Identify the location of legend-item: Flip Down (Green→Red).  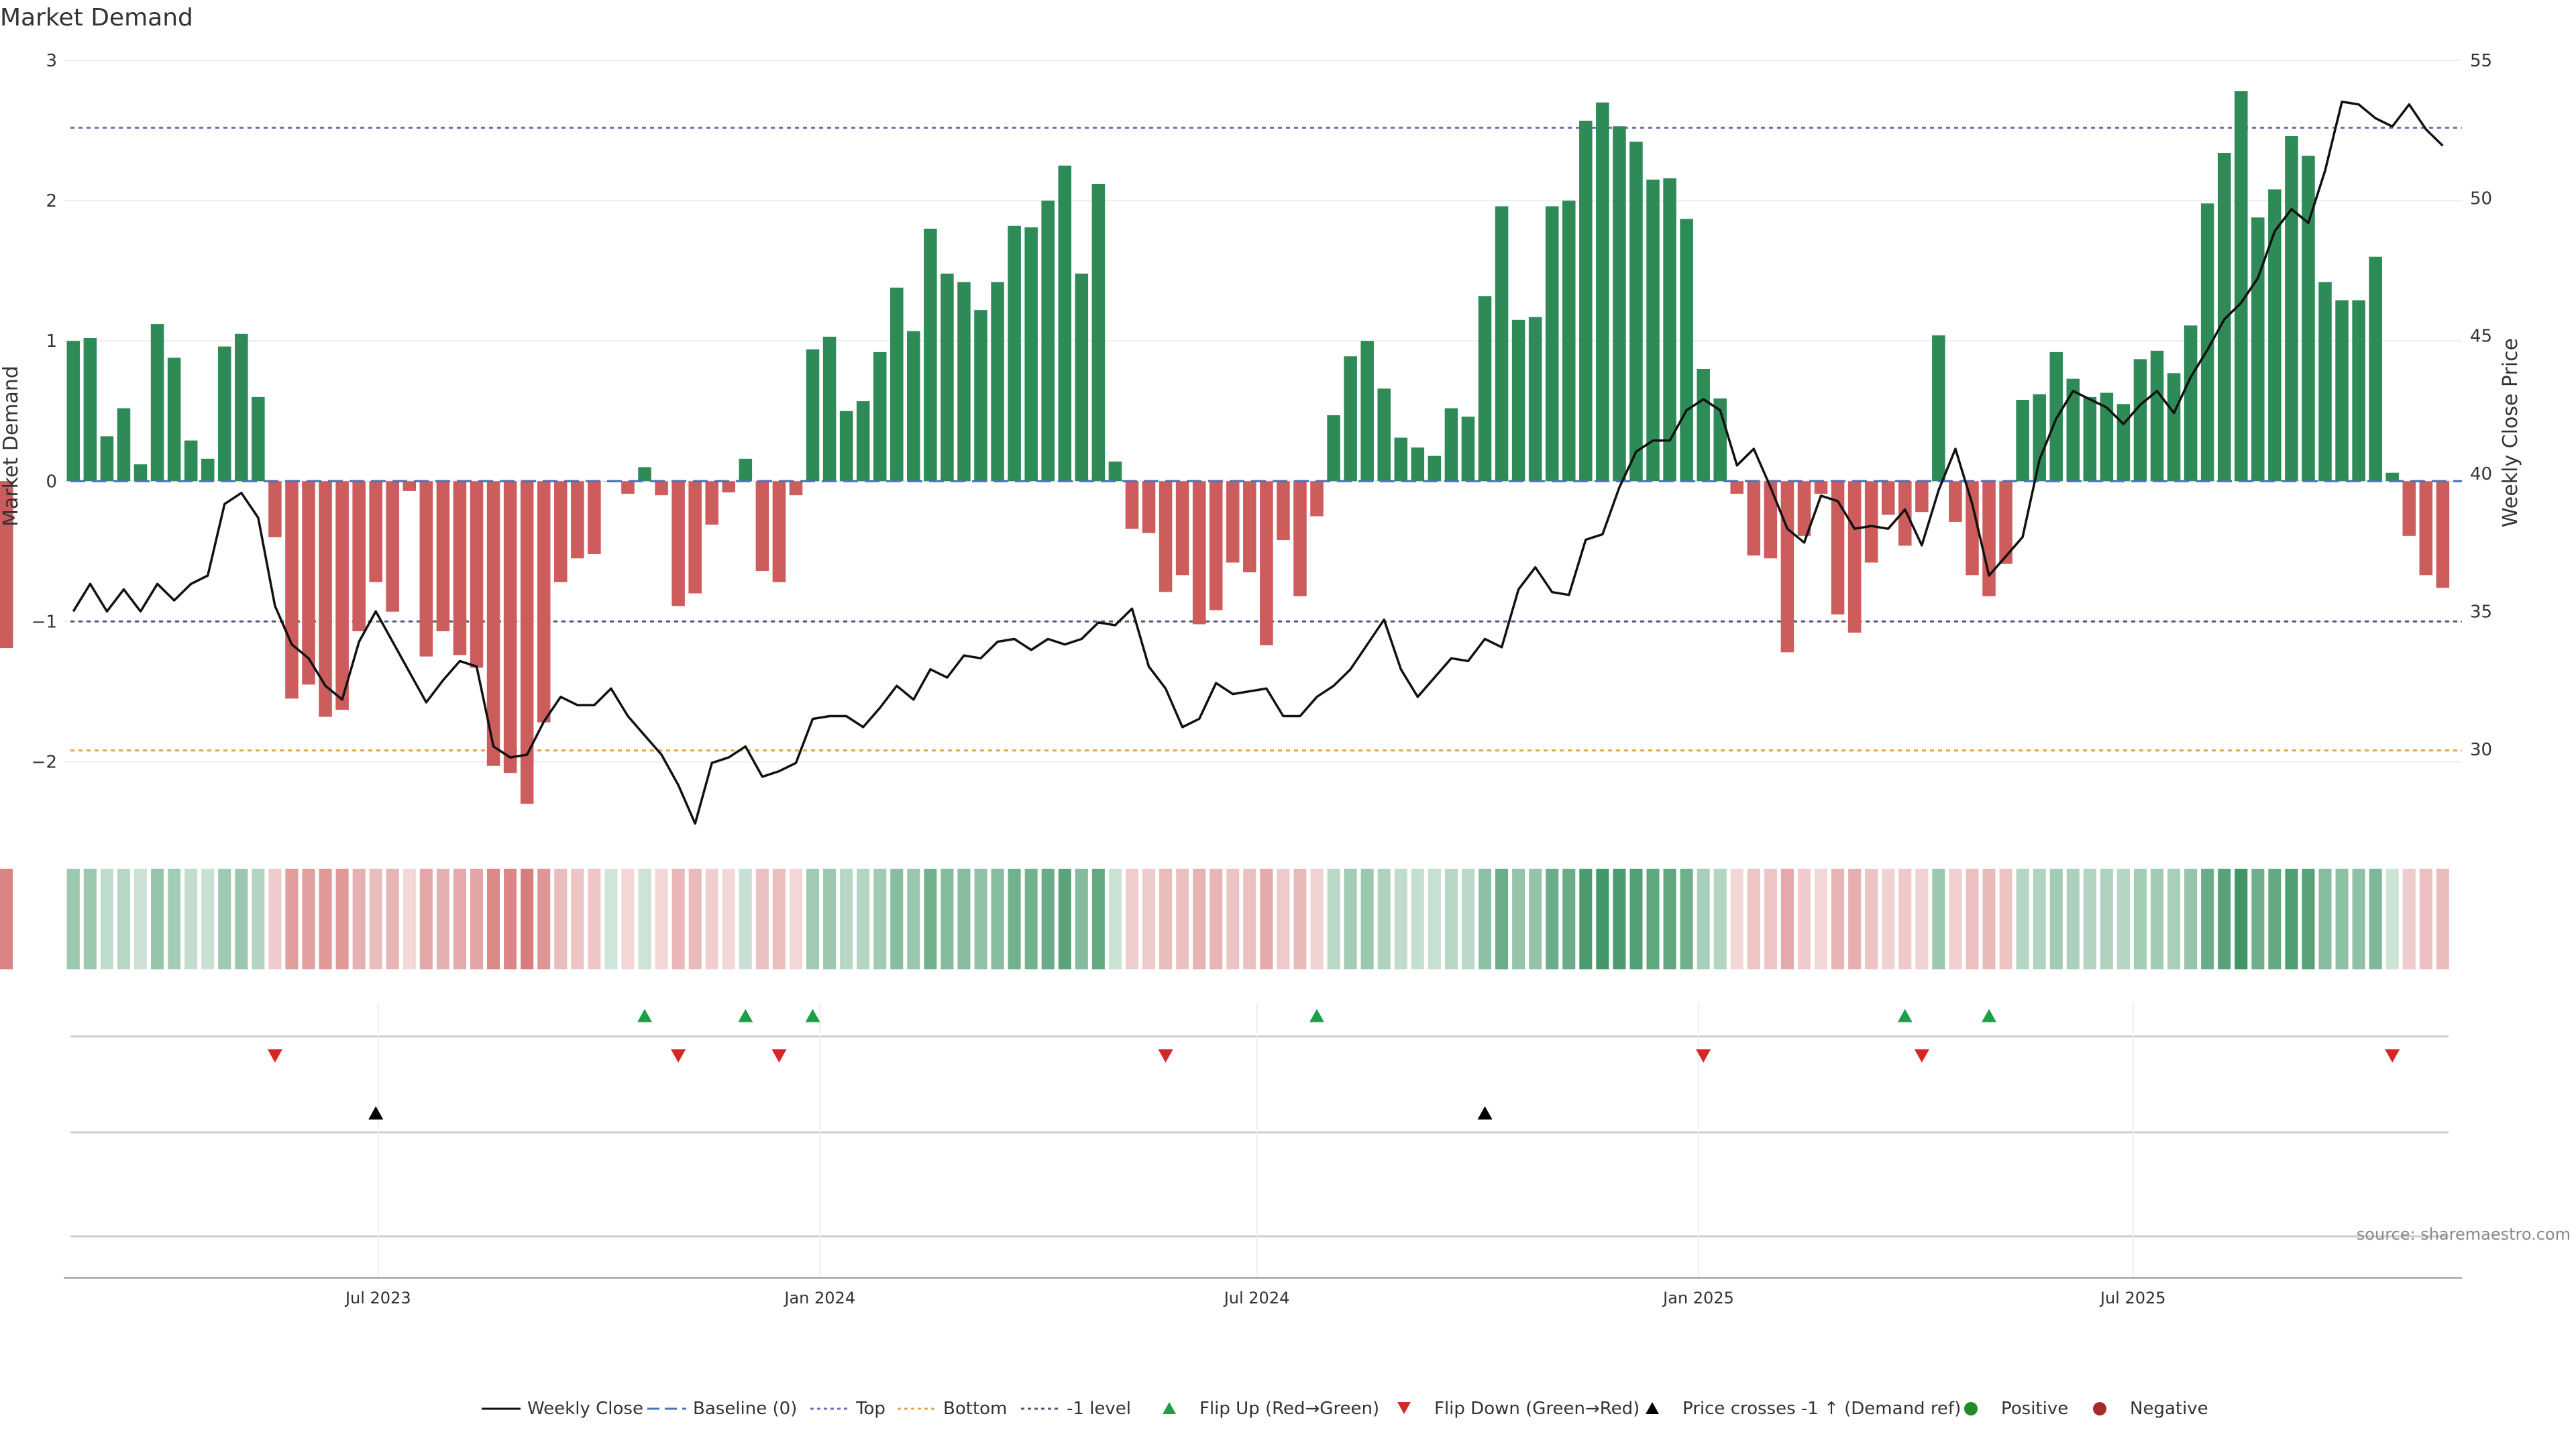
(1518, 1409).